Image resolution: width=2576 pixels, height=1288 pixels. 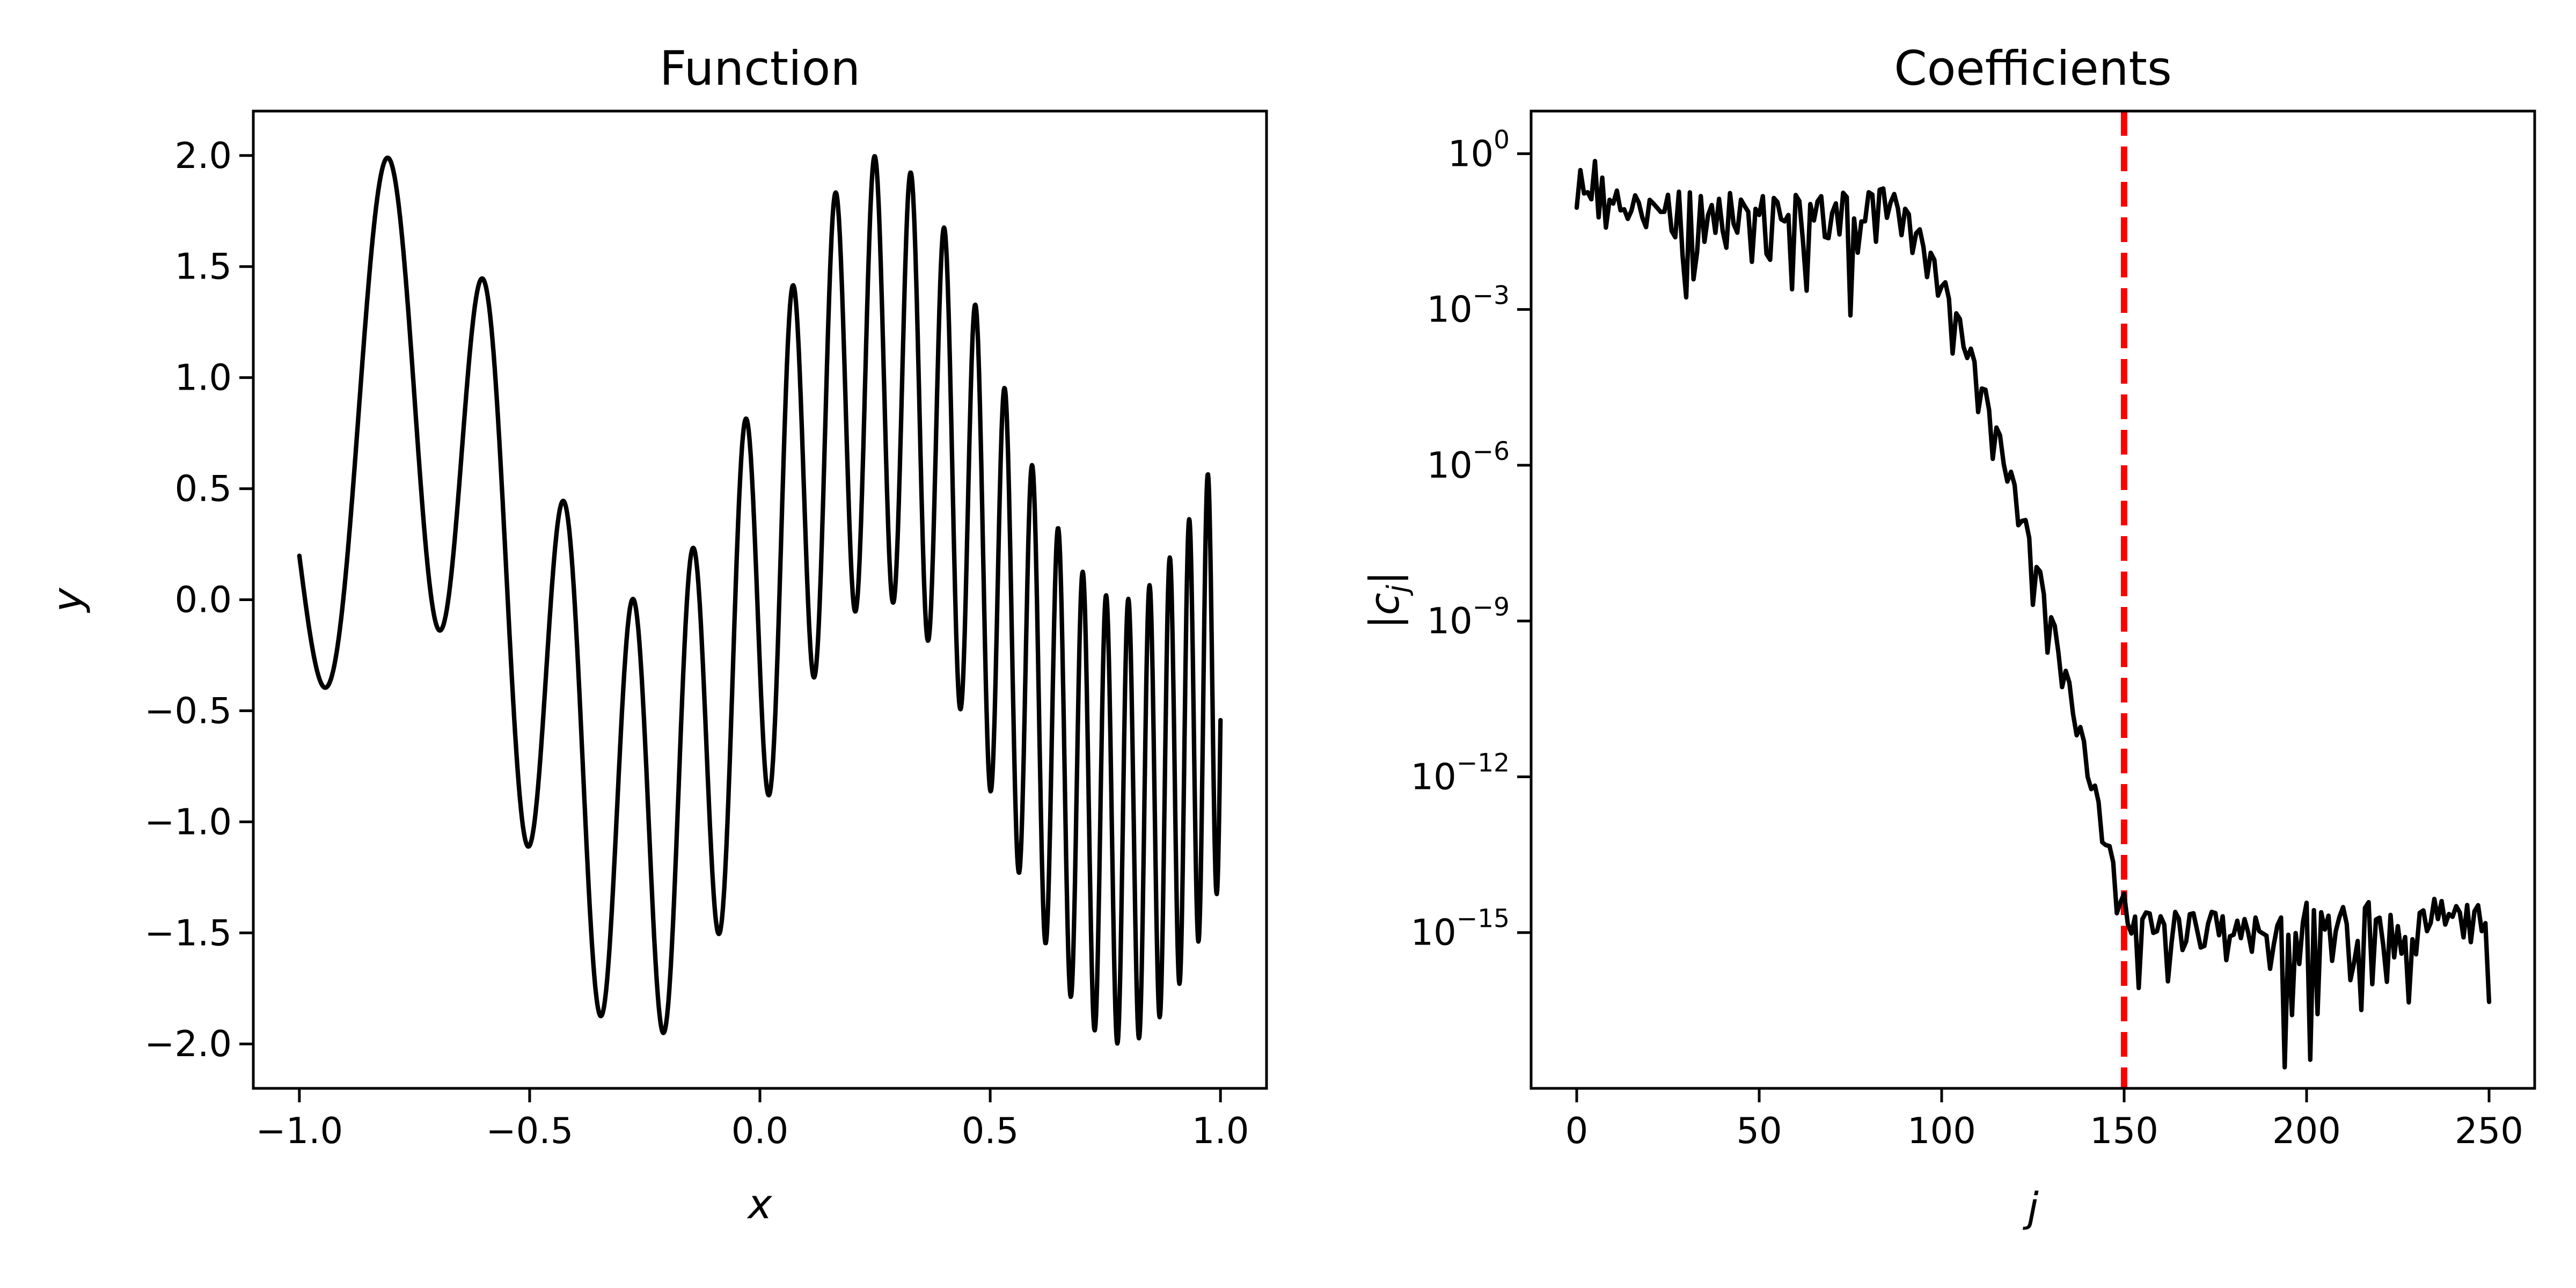 I want to click on function-x-tick-label: −1.0, so click(x=299, y=1131).